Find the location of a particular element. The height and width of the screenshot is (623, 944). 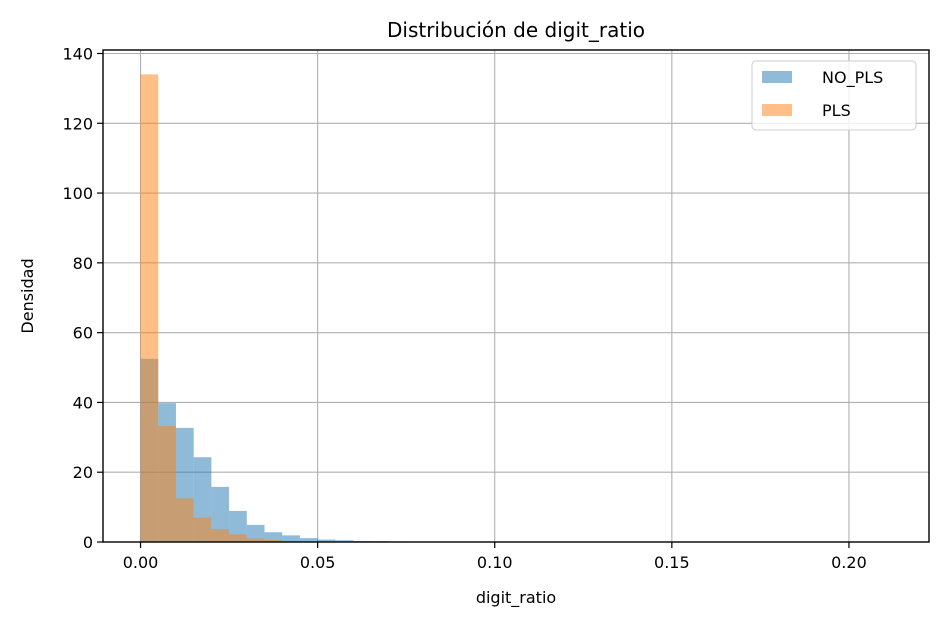

legend-swatch-no-pls is located at coordinates (777, 77).